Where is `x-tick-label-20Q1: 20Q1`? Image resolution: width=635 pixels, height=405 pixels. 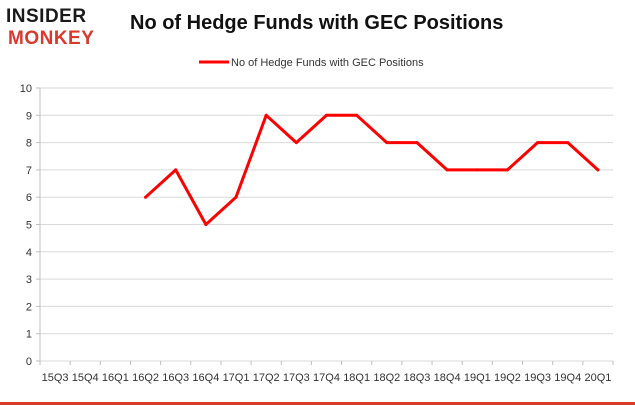
x-tick-label-20Q1: 20Q1 is located at coordinates (597, 378).